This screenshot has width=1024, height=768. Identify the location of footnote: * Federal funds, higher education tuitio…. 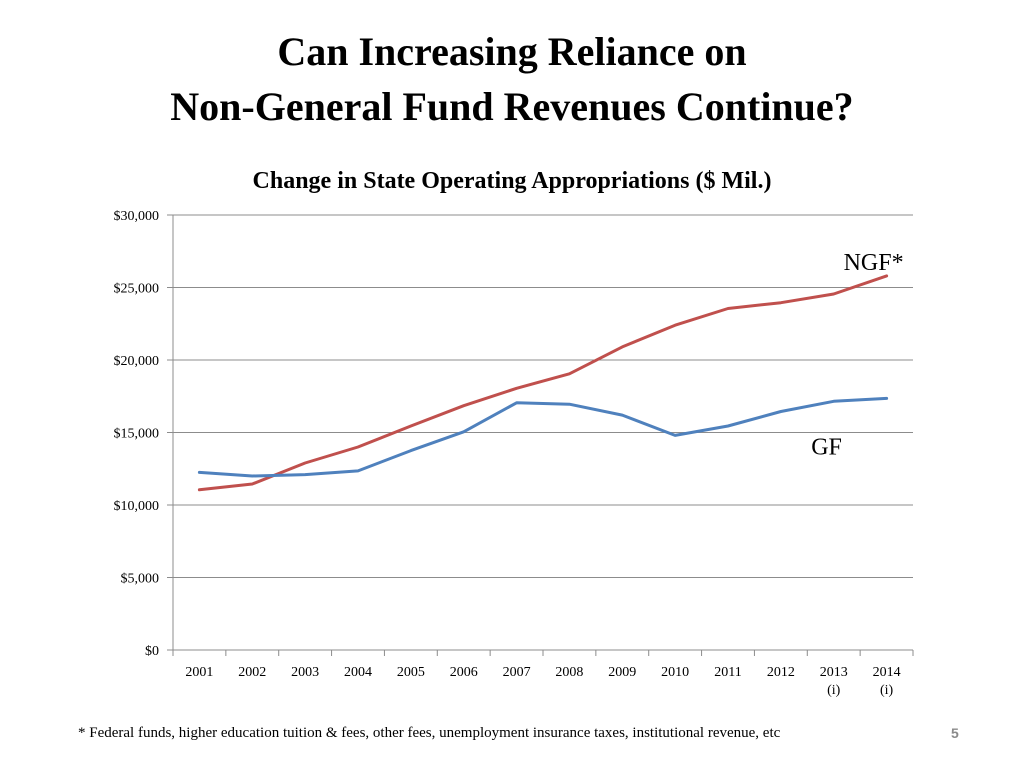
(429, 733).